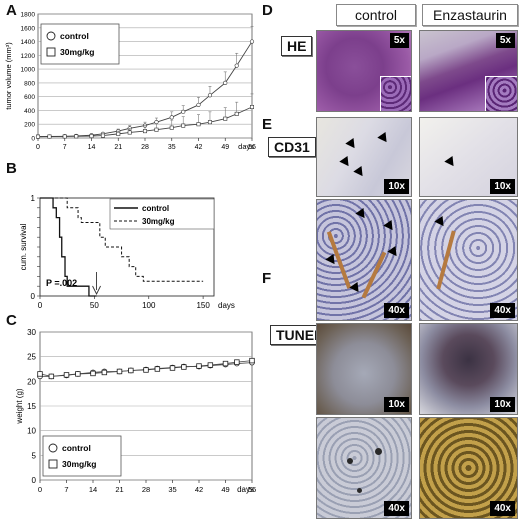 This screenshot has height=521, width=520. I want to click on arrow-head-icon, so click(96, 290).